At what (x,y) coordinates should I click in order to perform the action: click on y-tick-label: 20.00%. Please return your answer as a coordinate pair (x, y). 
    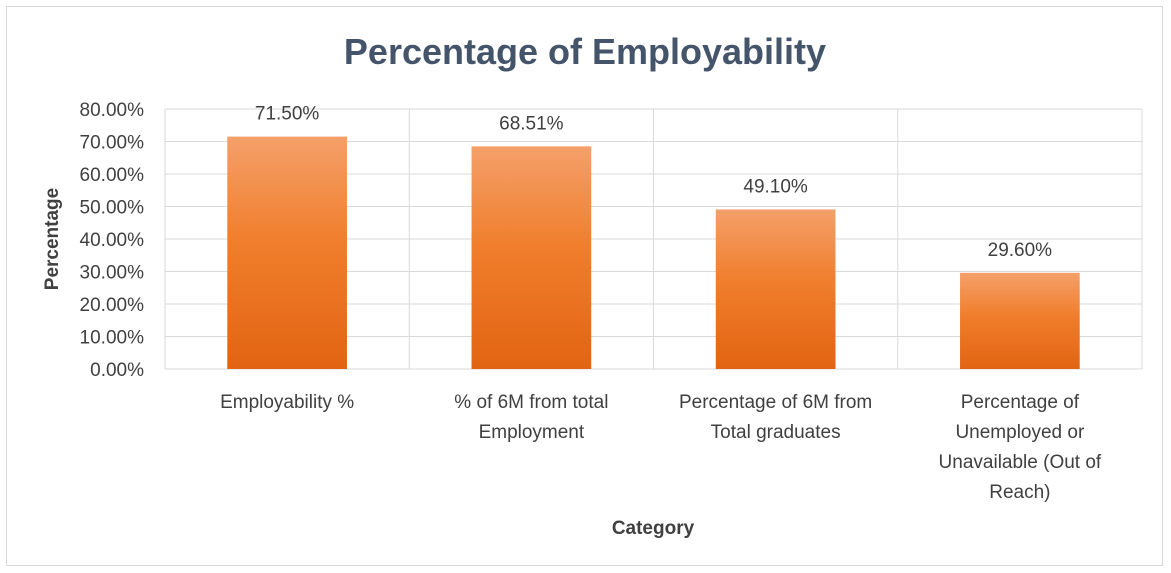
    Looking at the image, I should click on (112, 305).